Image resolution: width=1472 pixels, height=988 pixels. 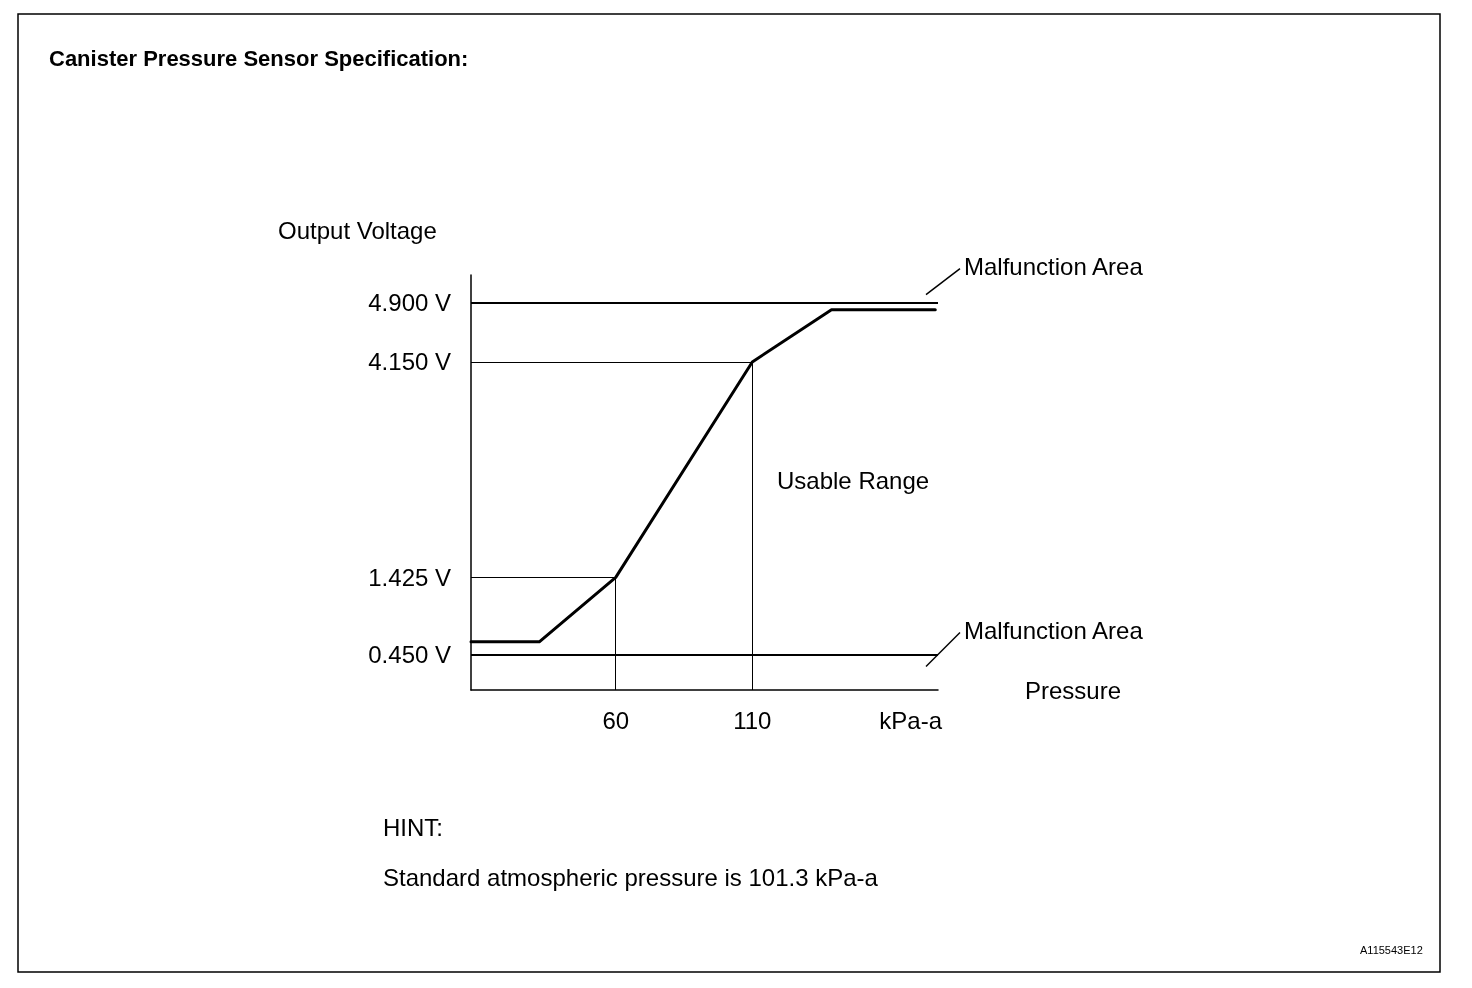 I want to click on x-axis-title: Pressure, so click(x=1073, y=690).